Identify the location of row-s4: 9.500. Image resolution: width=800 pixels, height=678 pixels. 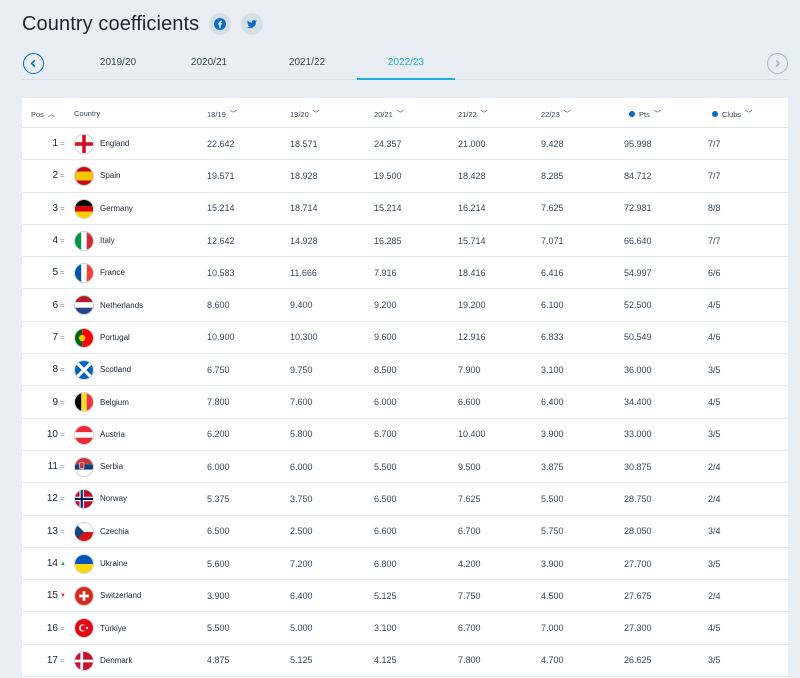
(469, 466).